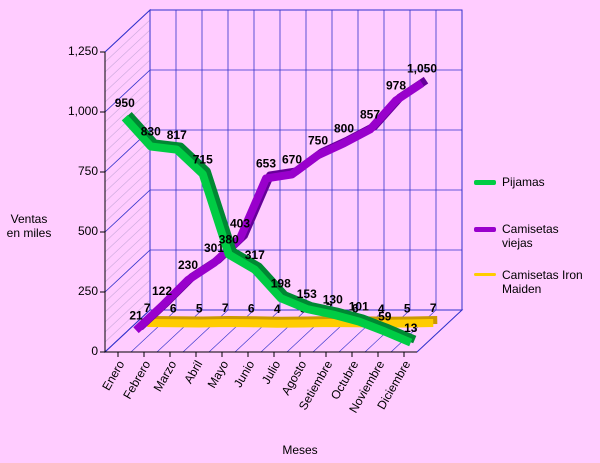 This screenshot has width=600, height=463. Describe the element at coordinates (214, 248) in the screenshot. I see `data-label: 301` at that location.